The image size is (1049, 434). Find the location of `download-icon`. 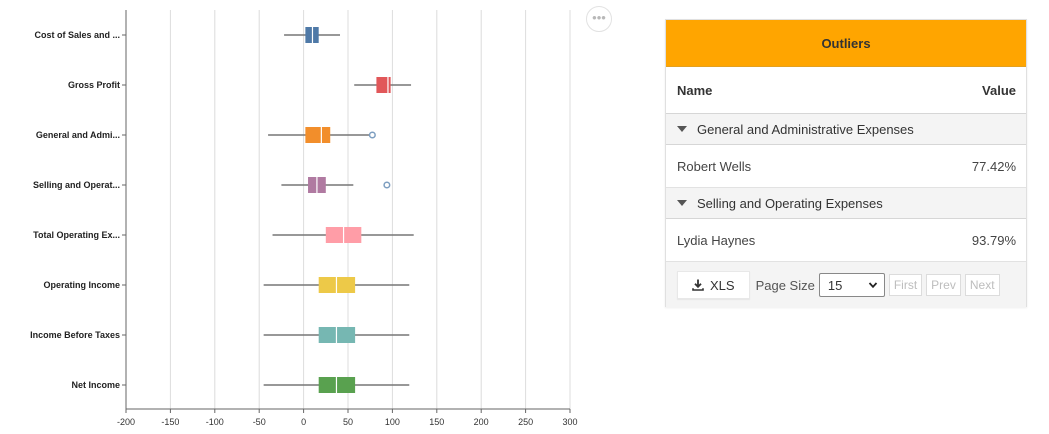

download-icon is located at coordinates (698, 285).